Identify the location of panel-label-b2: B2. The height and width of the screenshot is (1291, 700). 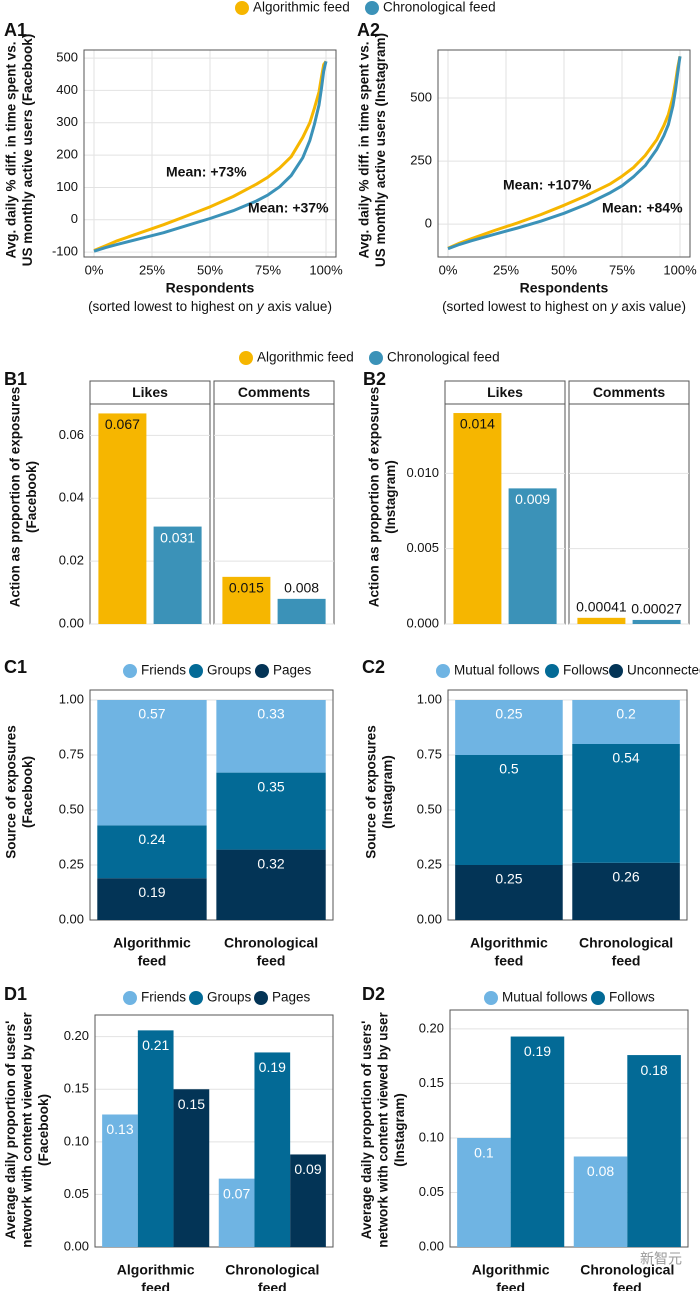
(374, 379).